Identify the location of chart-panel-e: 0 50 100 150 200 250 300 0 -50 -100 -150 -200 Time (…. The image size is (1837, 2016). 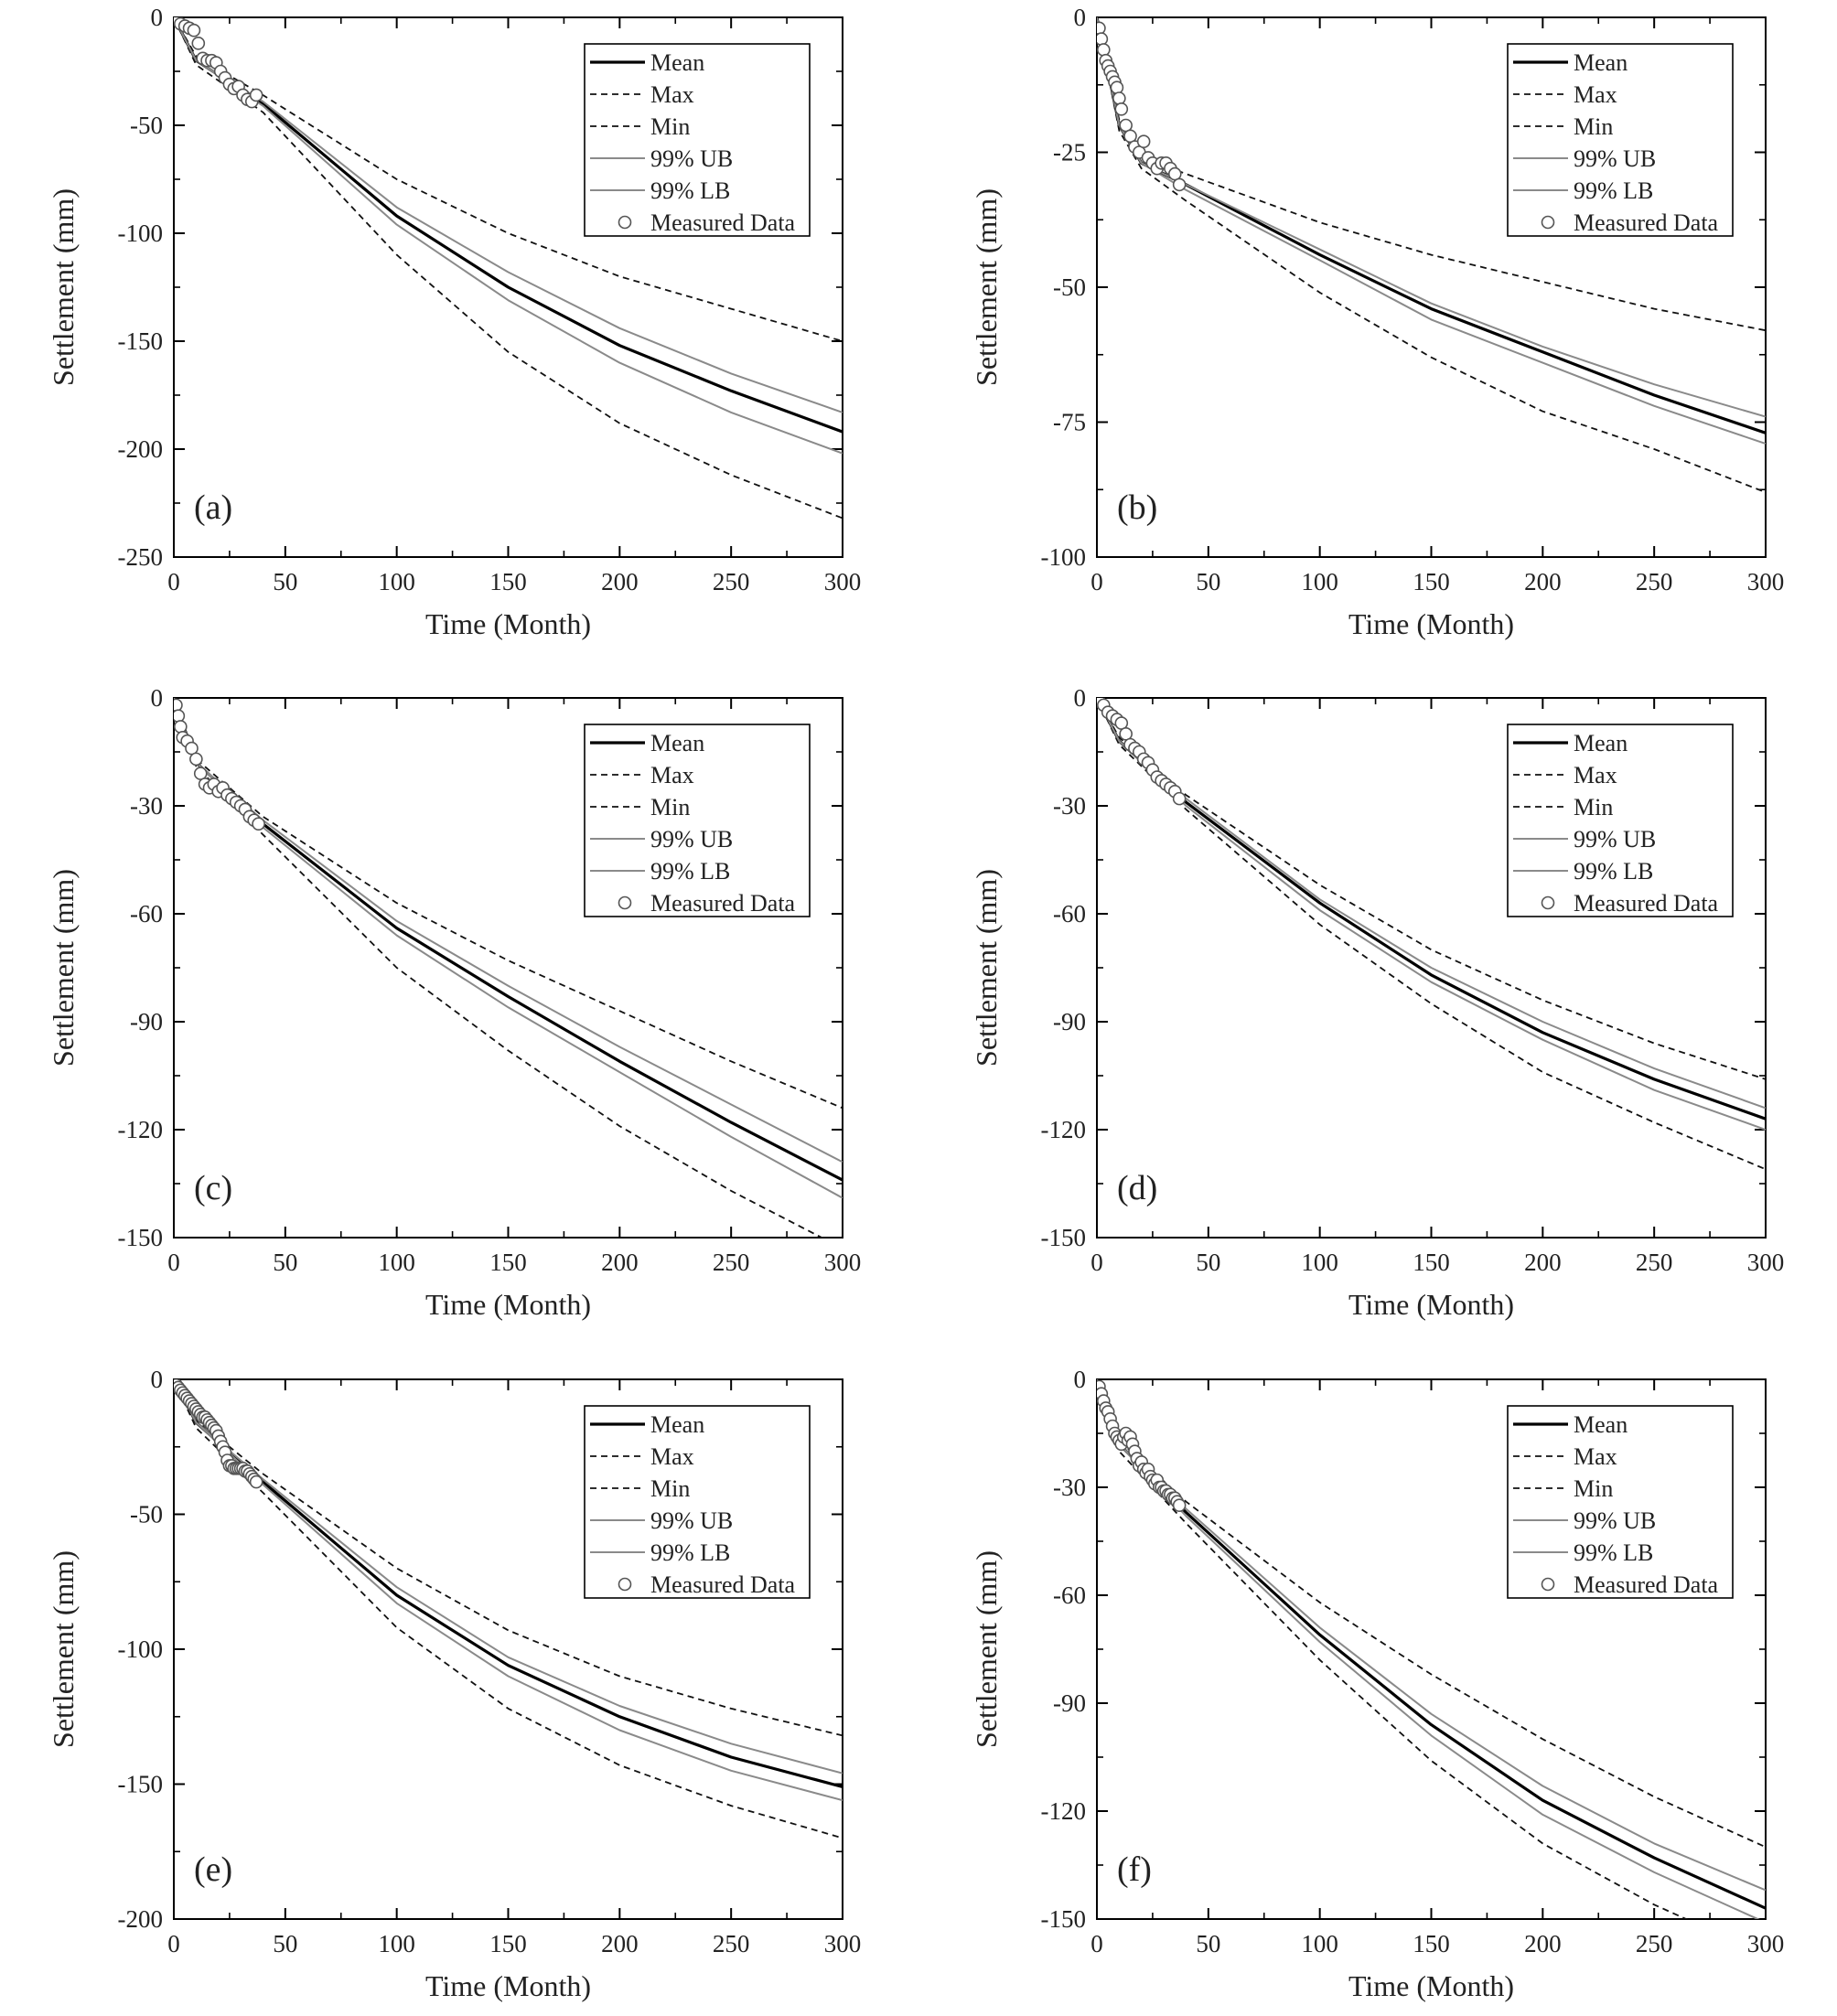
(454, 1684).